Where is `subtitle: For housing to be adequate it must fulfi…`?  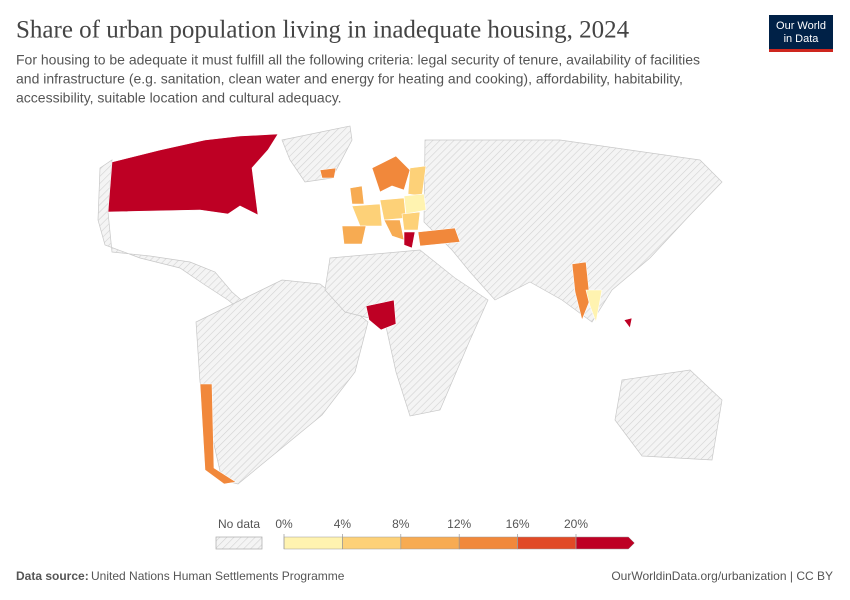 subtitle: For housing to be adequate it must fulfi… is located at coordinates (358, 60).